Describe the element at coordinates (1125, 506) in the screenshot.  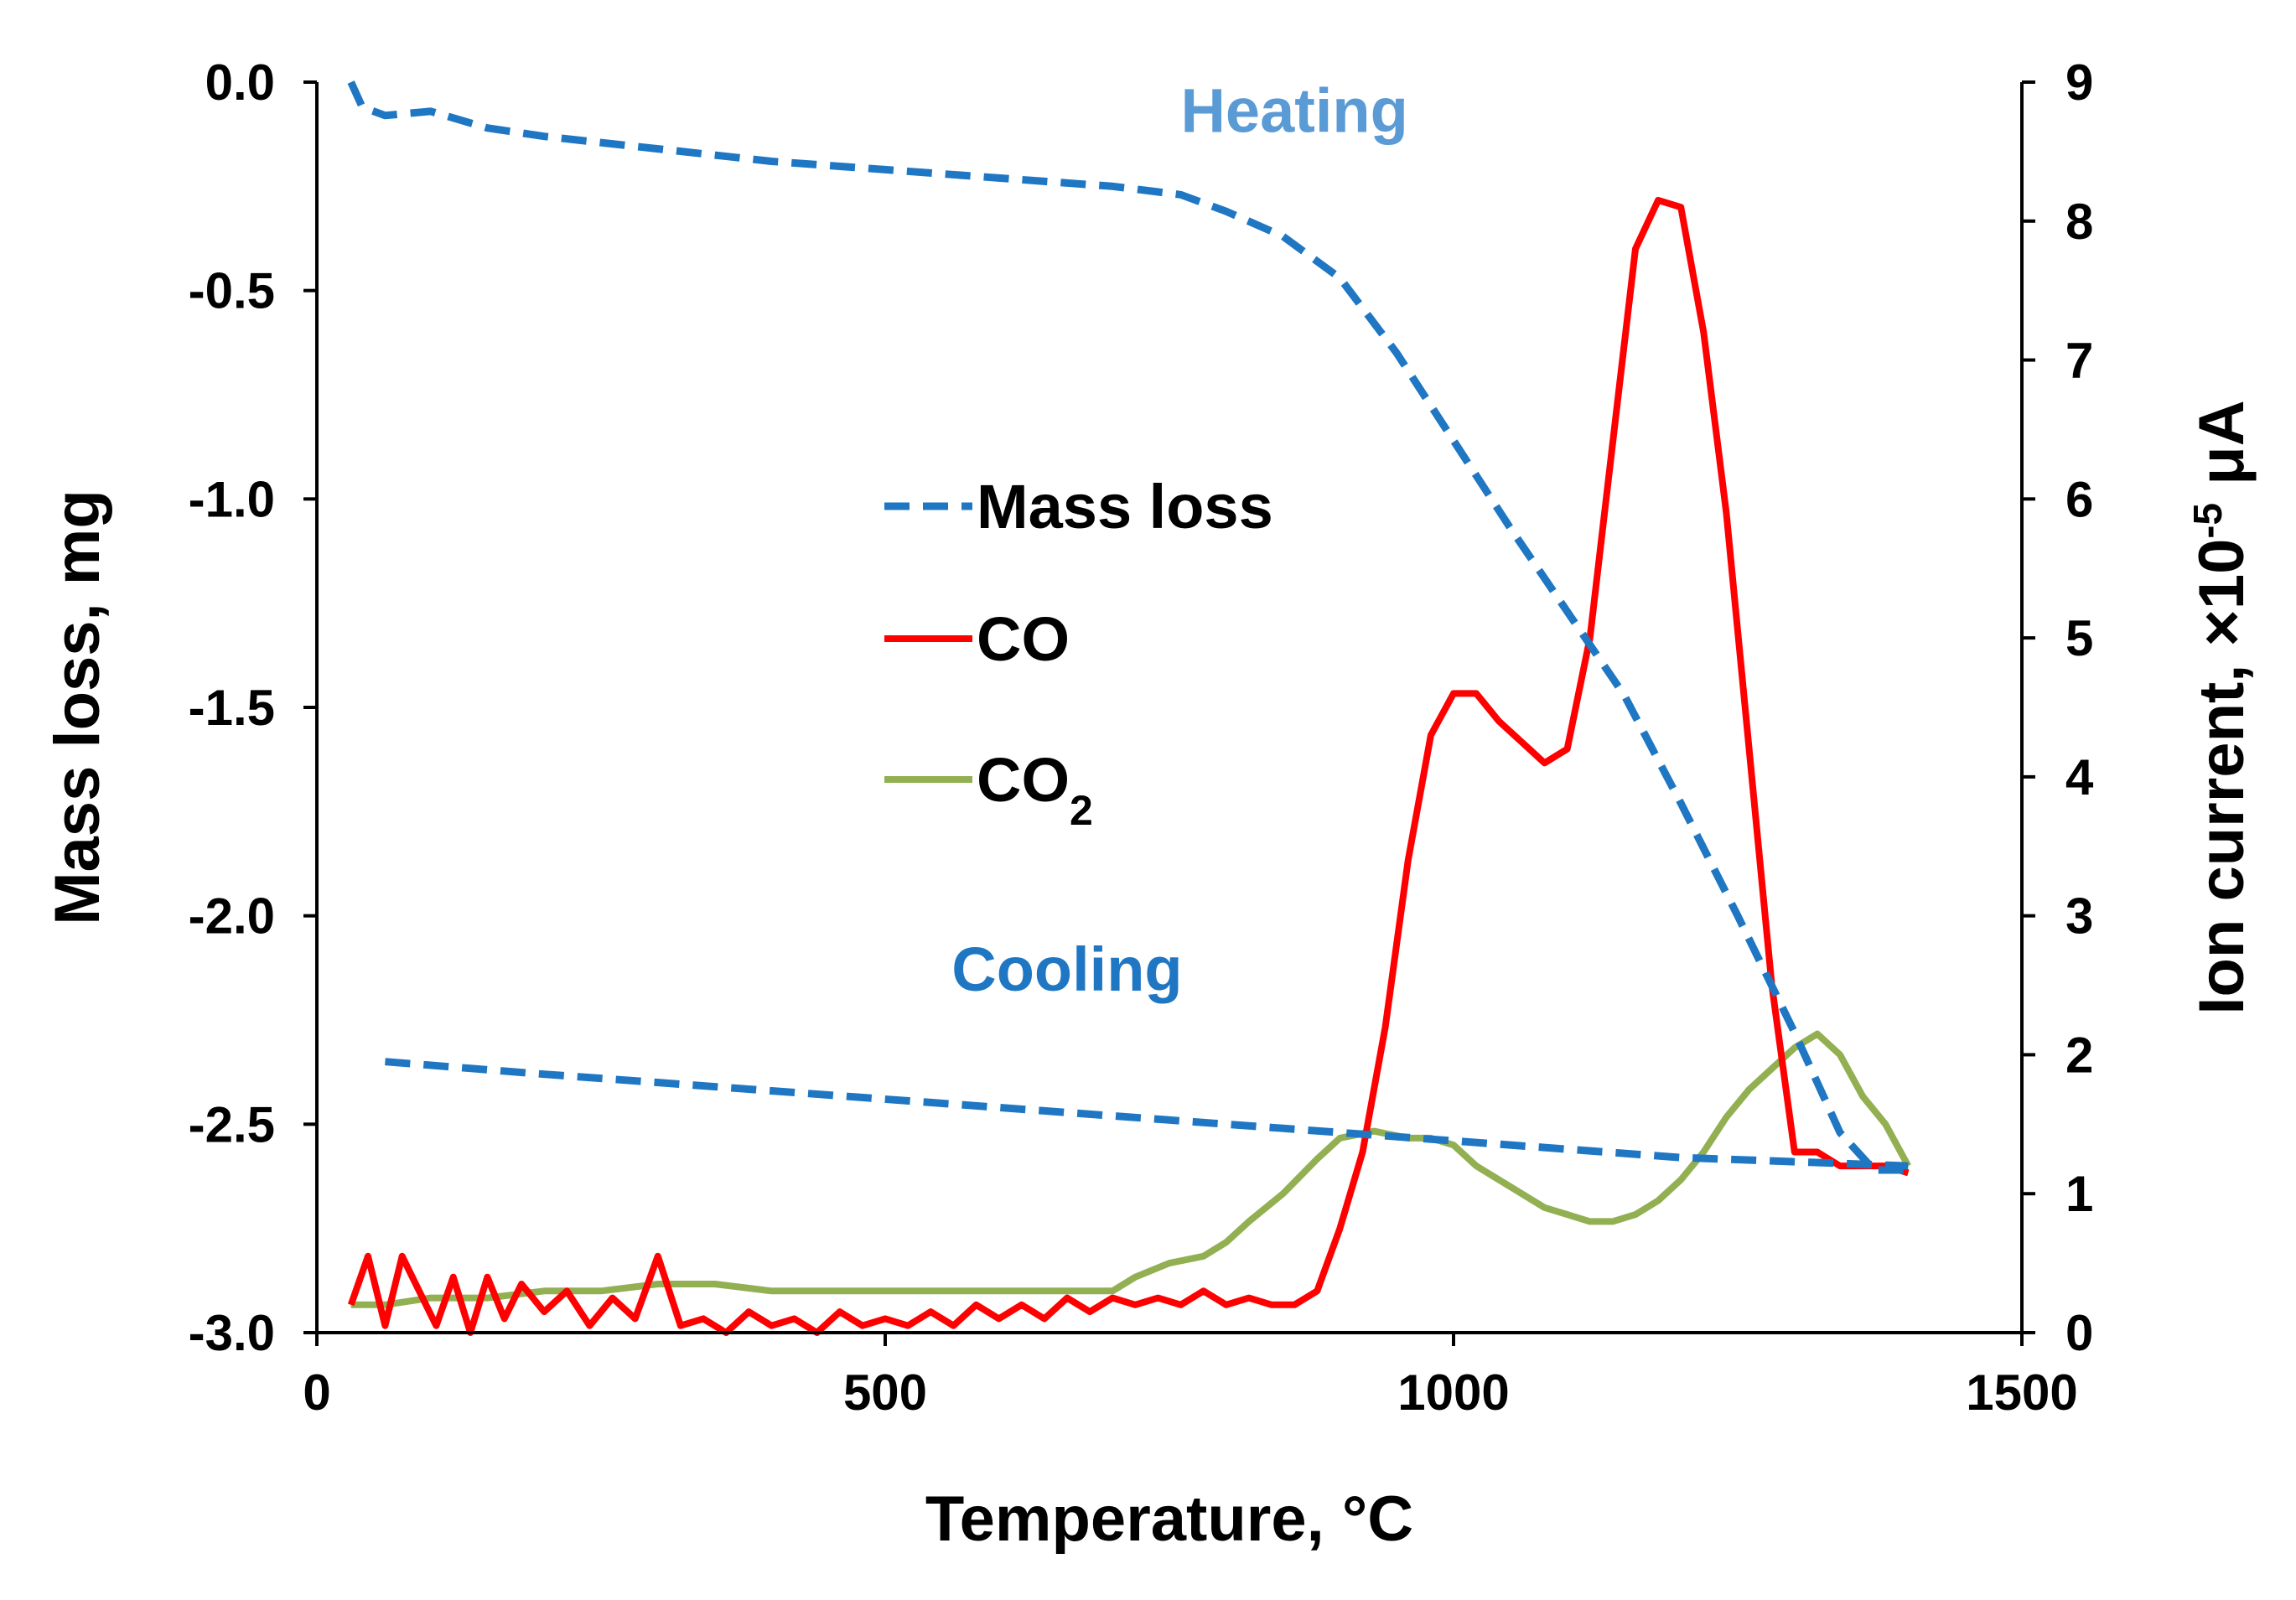
I see `legend-label-mass-loss: Mass loss` at that location.